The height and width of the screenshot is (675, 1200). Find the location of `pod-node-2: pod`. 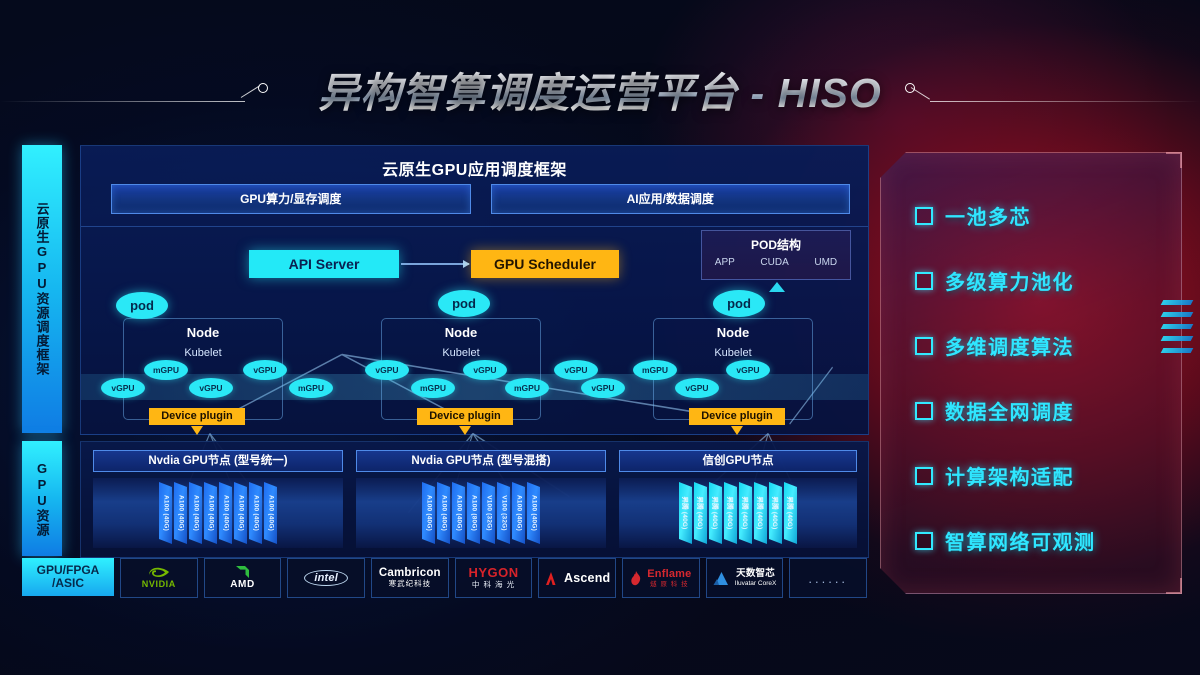

pod-node-2: pod is located at coordinates (464, 303).